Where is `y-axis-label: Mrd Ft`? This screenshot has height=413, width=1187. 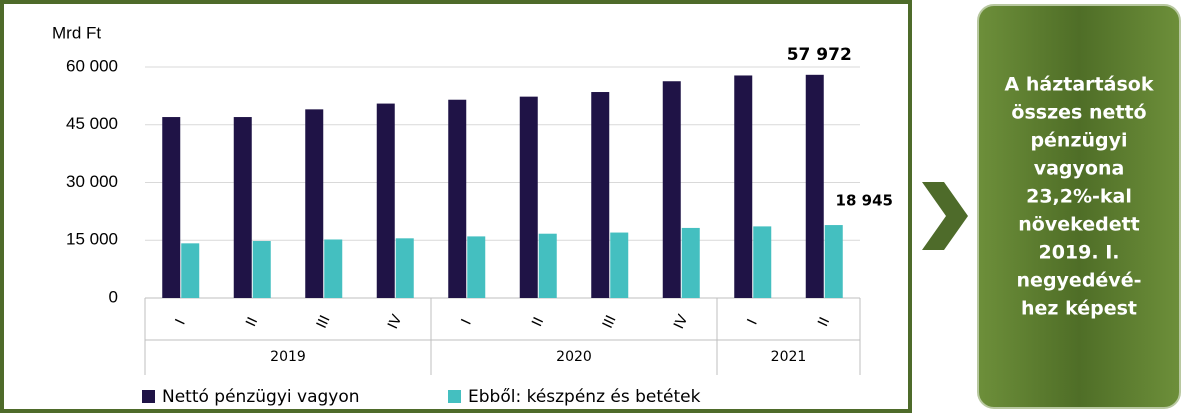
y-axis-label: Mrd Ft is located at coordinates (76, 32).